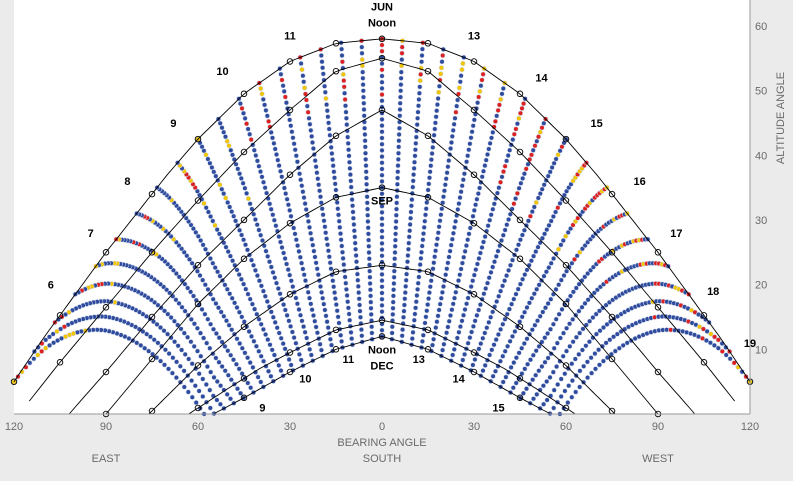  I want to click on direction-label: SOUTH, so click(382, 459).